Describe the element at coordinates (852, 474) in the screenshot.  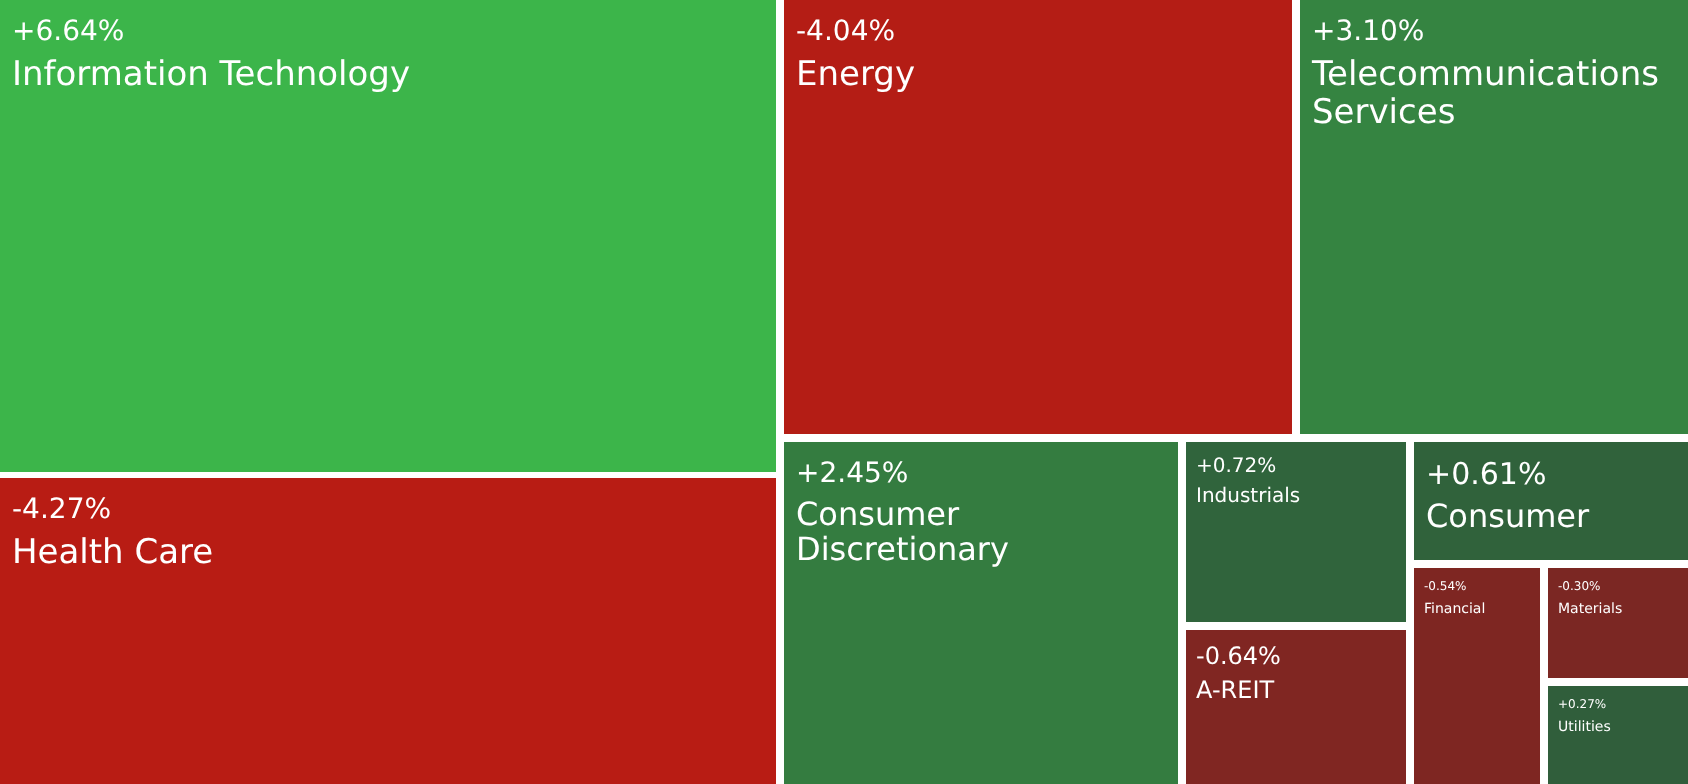
I see `data-label: +2.45%` at that location.